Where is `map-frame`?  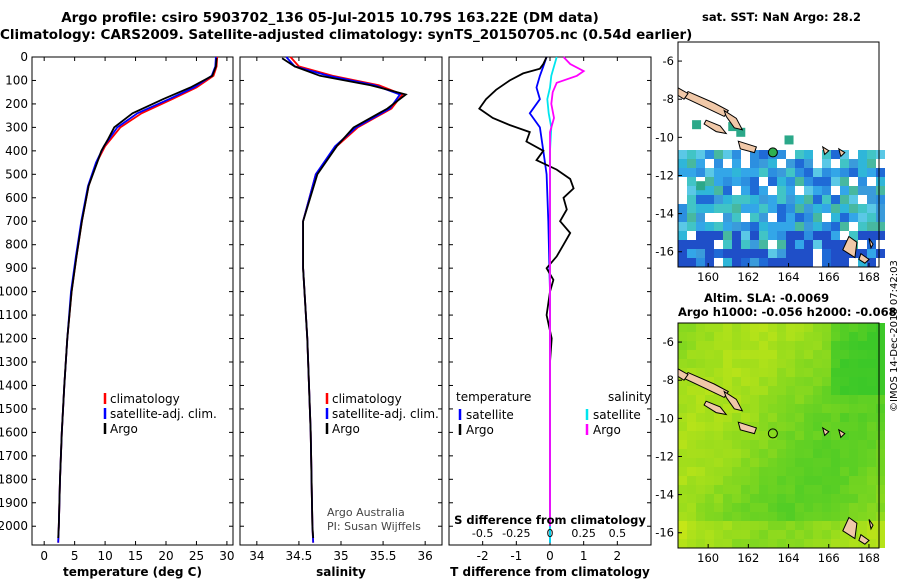
map-frame is located at coordinates (778, 154).